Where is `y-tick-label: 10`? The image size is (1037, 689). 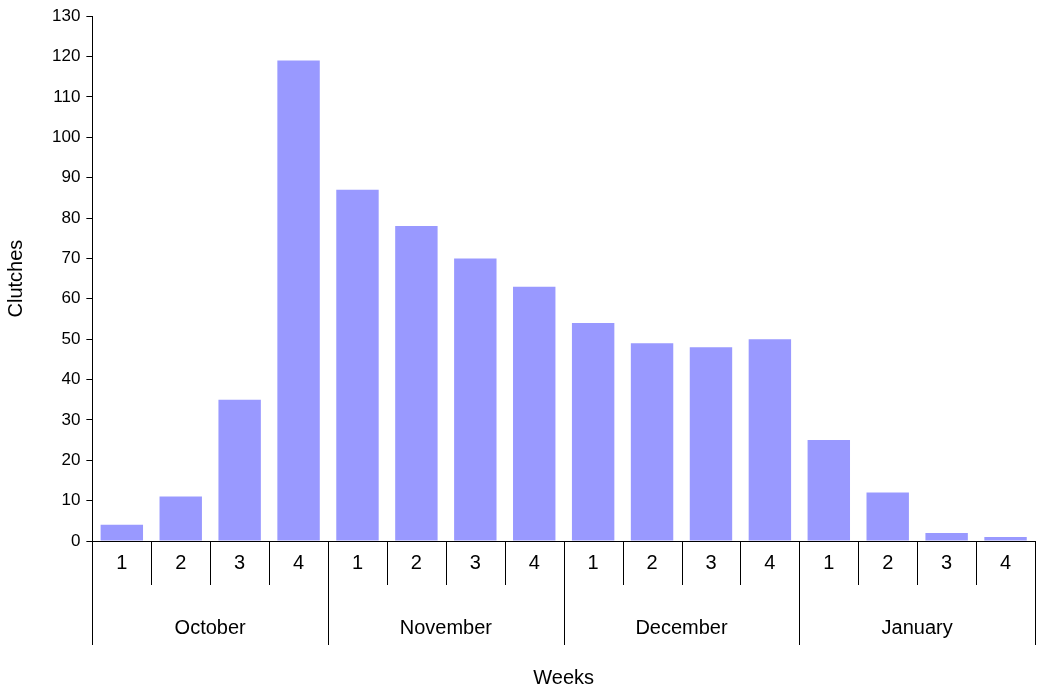 y-tick-label: 10 is located at coordinates (71, 500).